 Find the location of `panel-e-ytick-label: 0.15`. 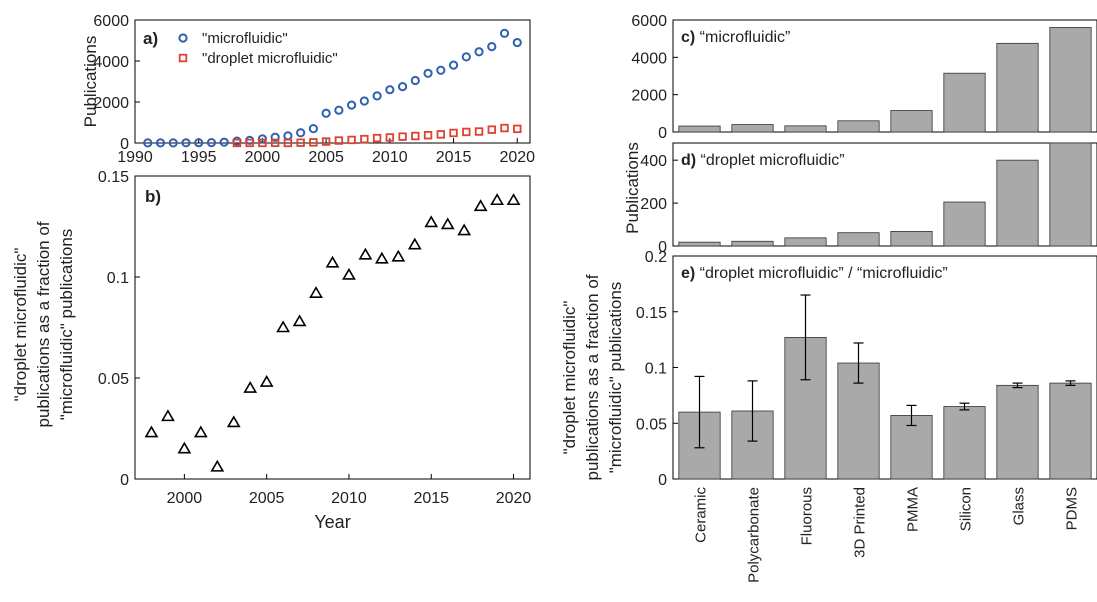

panel-e-ytick-label: 0.15 is located at coordinates (651, 313).